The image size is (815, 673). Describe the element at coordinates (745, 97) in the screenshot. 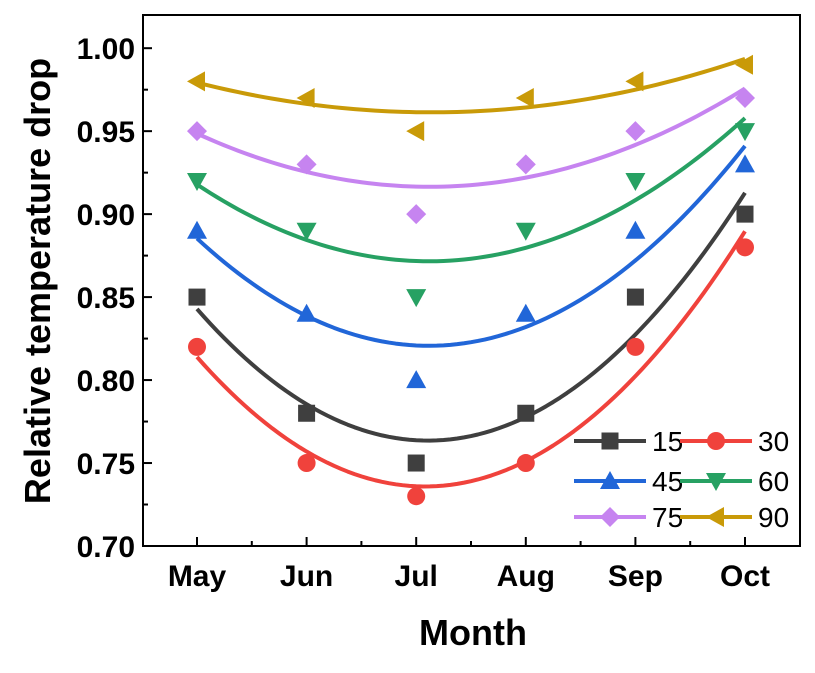

I see `data-point-75-Oct` at that location.